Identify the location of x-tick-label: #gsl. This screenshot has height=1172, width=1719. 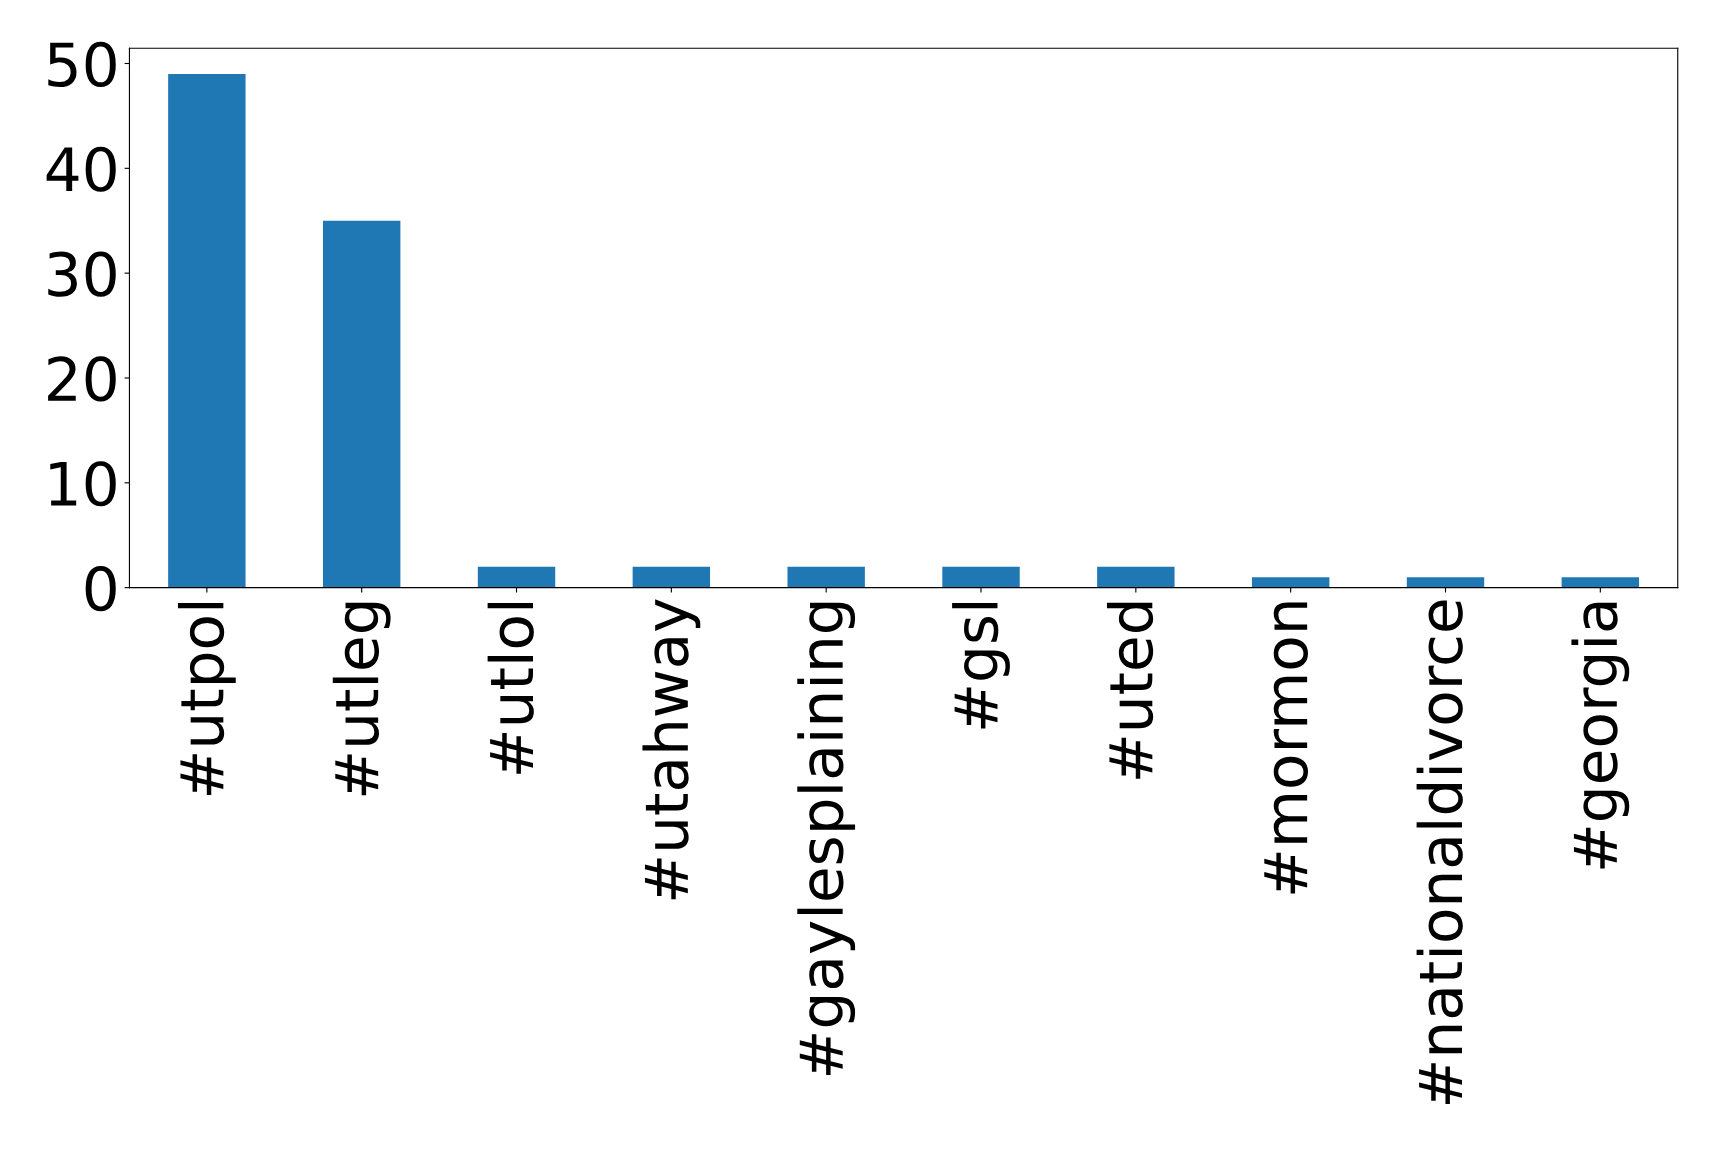
(981, 665).